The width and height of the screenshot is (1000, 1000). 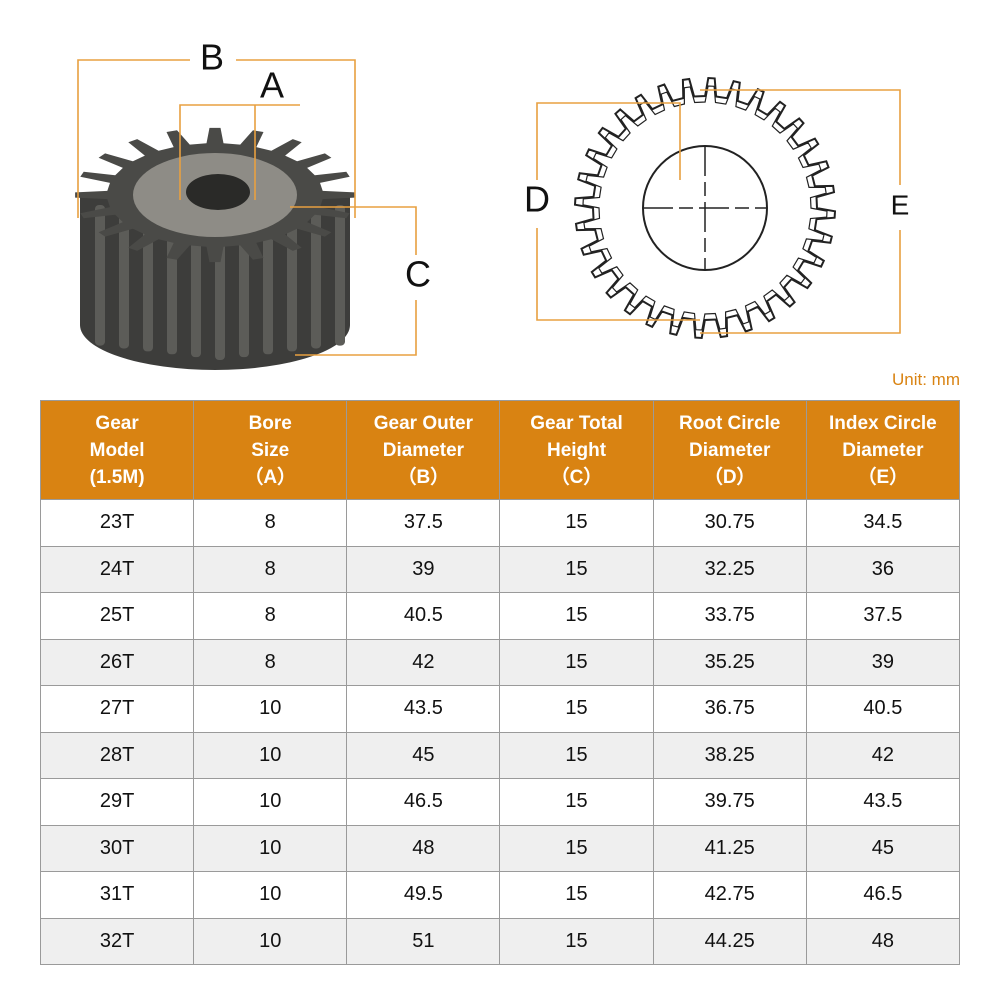 I want to click on dimension-c, so click(x=353, y=281).